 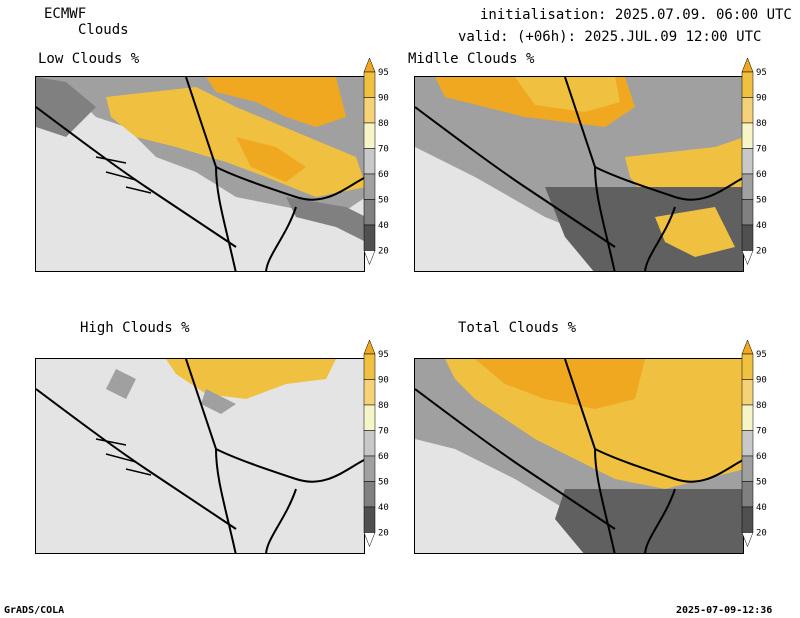 I want to click on colorbar-middle: 95 90 80 70 60 50 40 20, so click(x=763, y=164).